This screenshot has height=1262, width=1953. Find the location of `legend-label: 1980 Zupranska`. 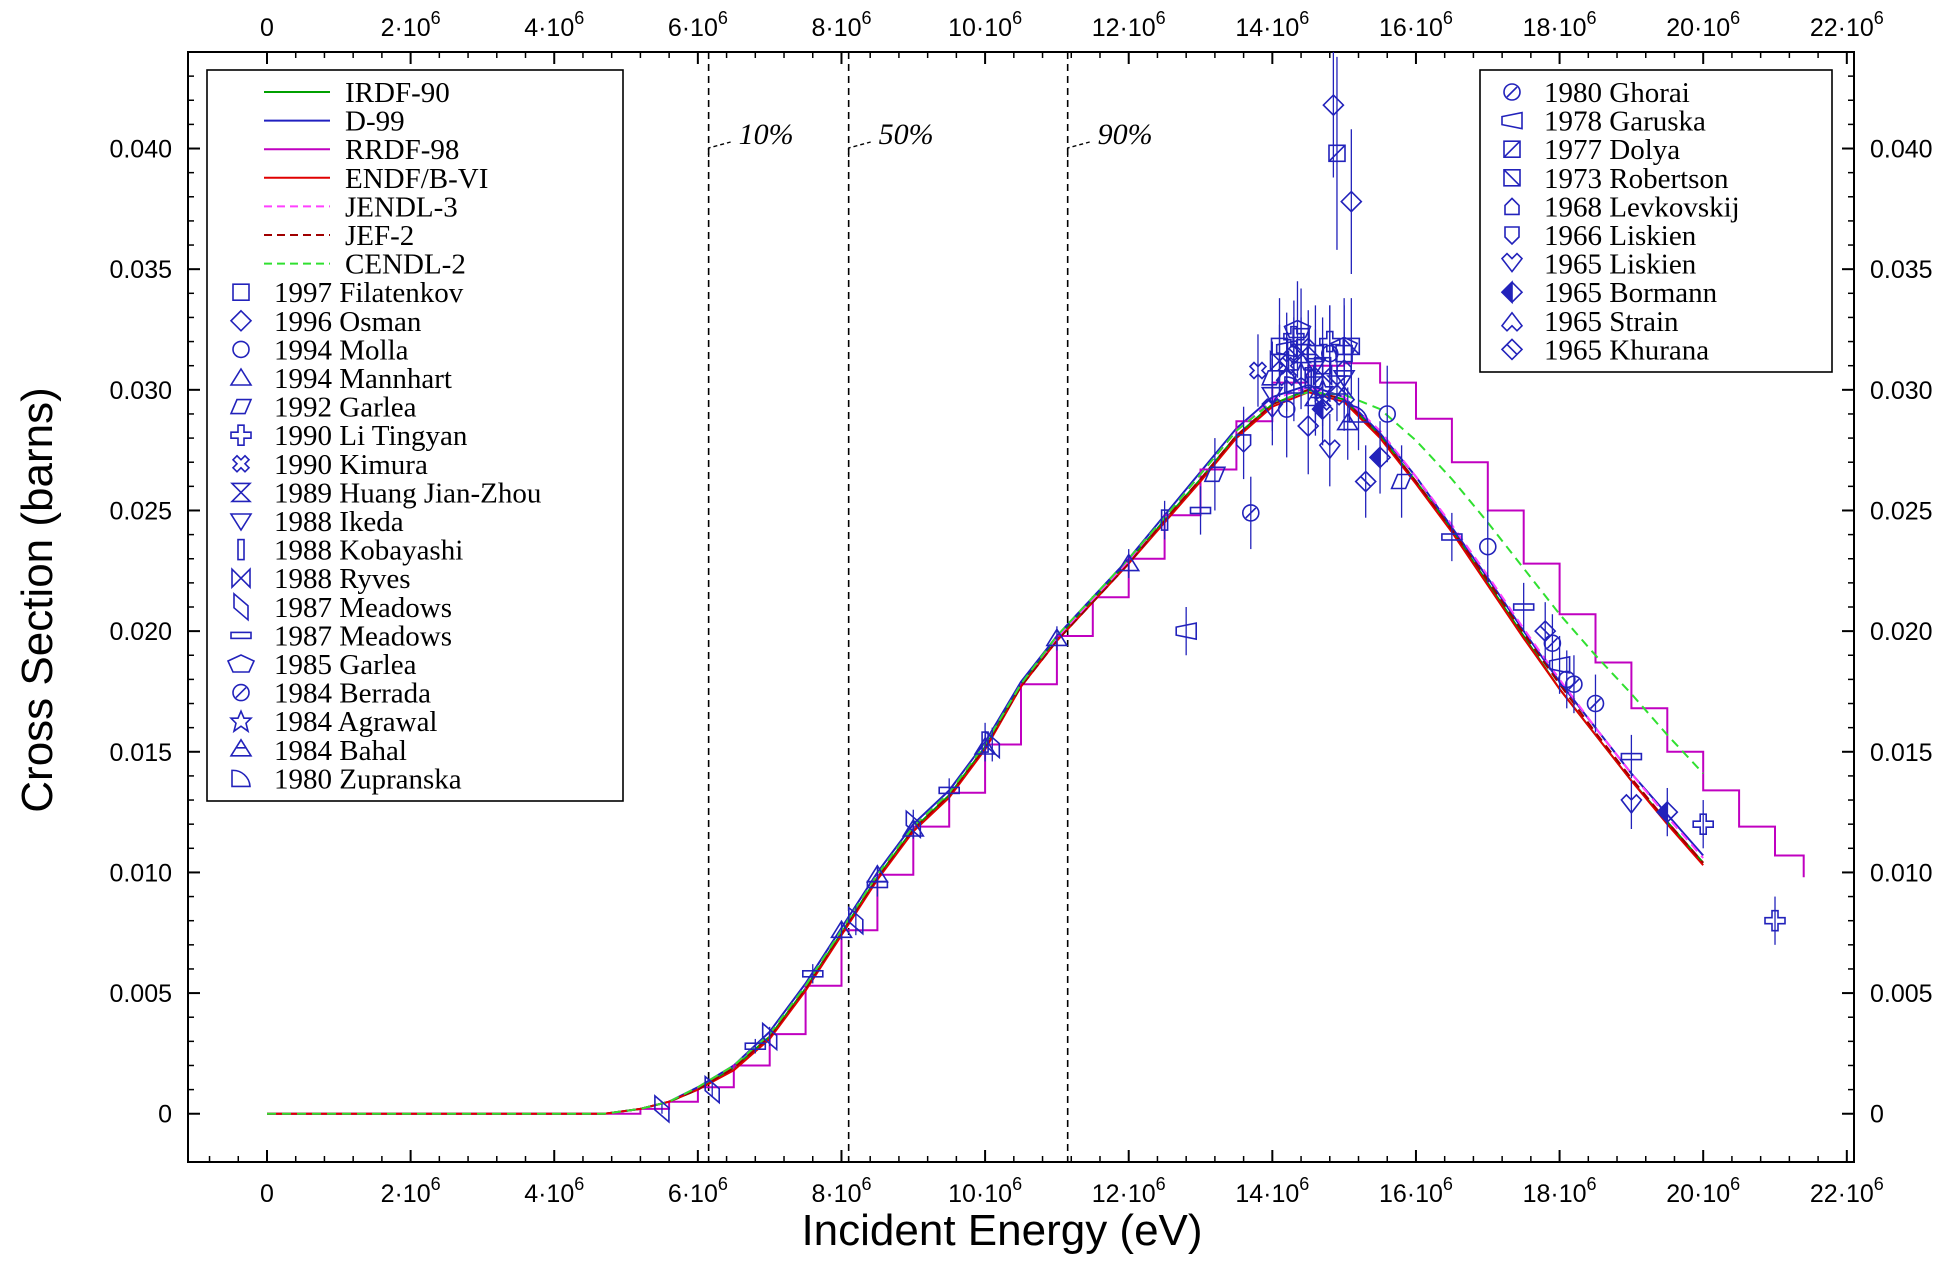

legend-label: 1980 Zupranska is located at coordinates (368, 779).